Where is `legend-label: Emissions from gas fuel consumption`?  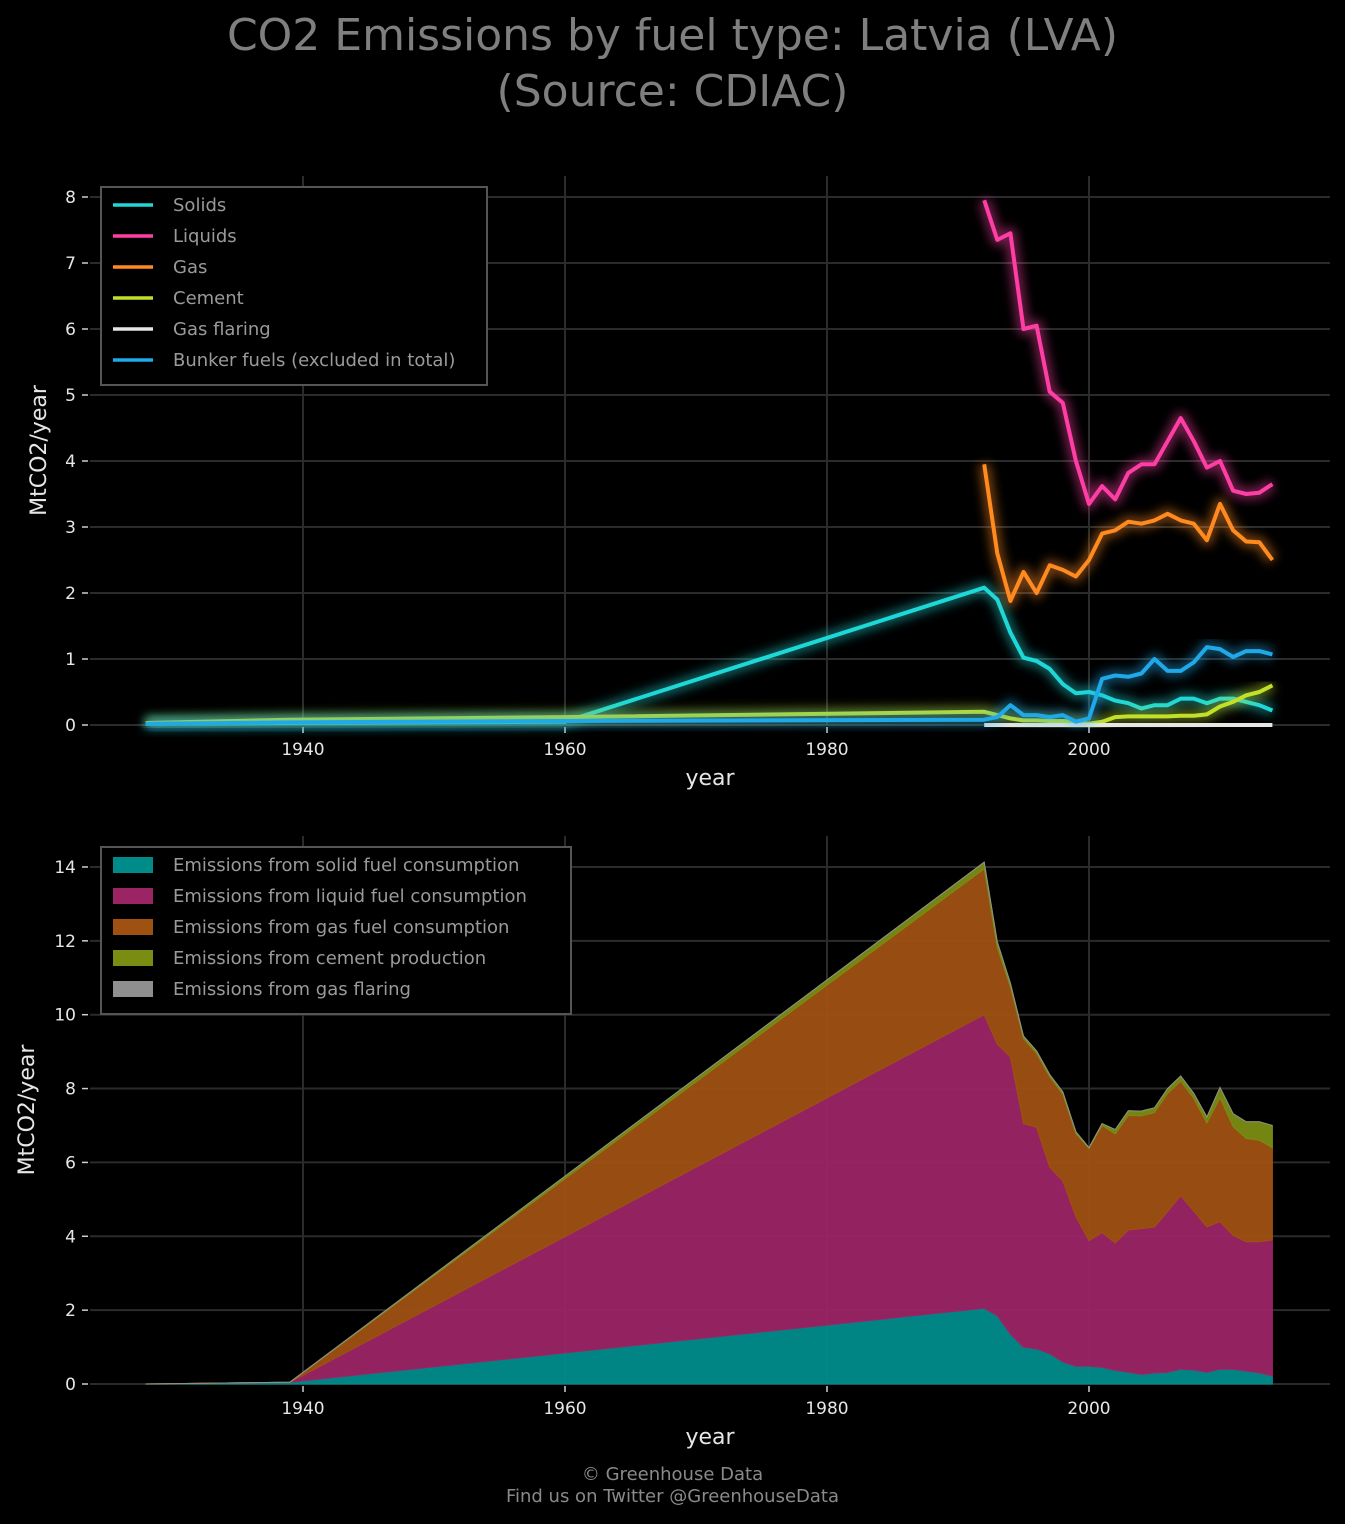 legend-label: Emissions from gas fuel consumption is located at coordinates (341, 927).